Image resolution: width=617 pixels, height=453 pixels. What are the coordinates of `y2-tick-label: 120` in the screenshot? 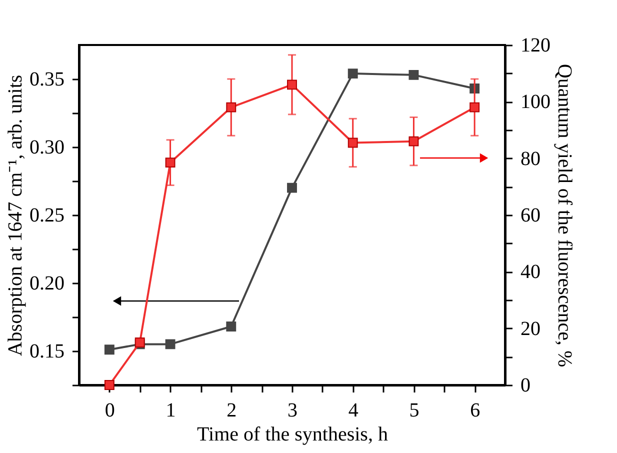 It's located at (535, 45).